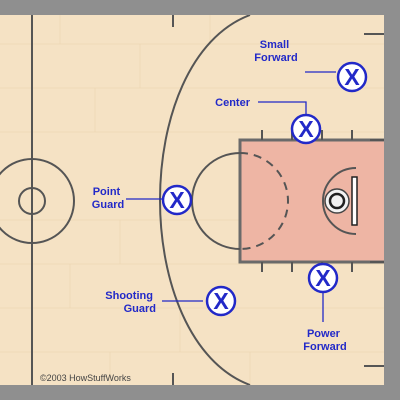  I want to click on hoop-rim, so click(337, 201).